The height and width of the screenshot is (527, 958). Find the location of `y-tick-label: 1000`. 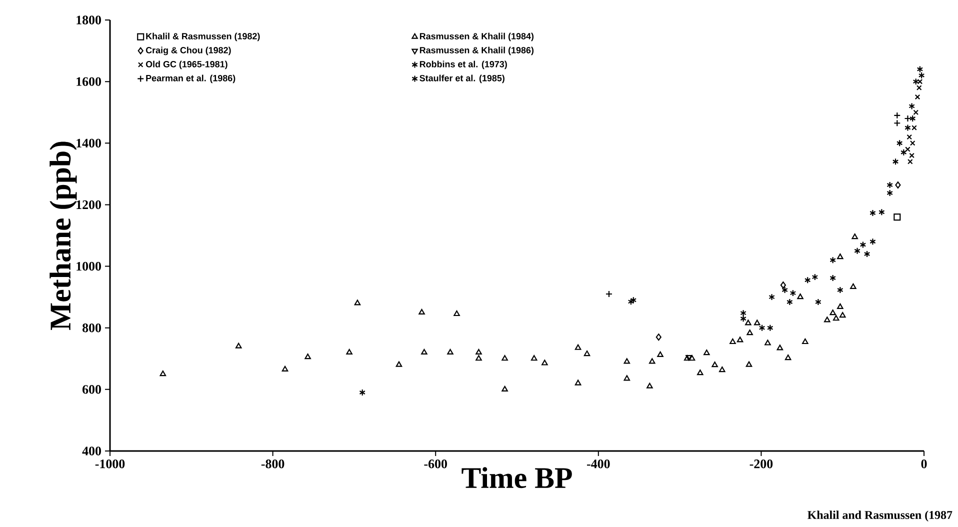

y-tick-label: 1000 is located at coordinates (88, 266).